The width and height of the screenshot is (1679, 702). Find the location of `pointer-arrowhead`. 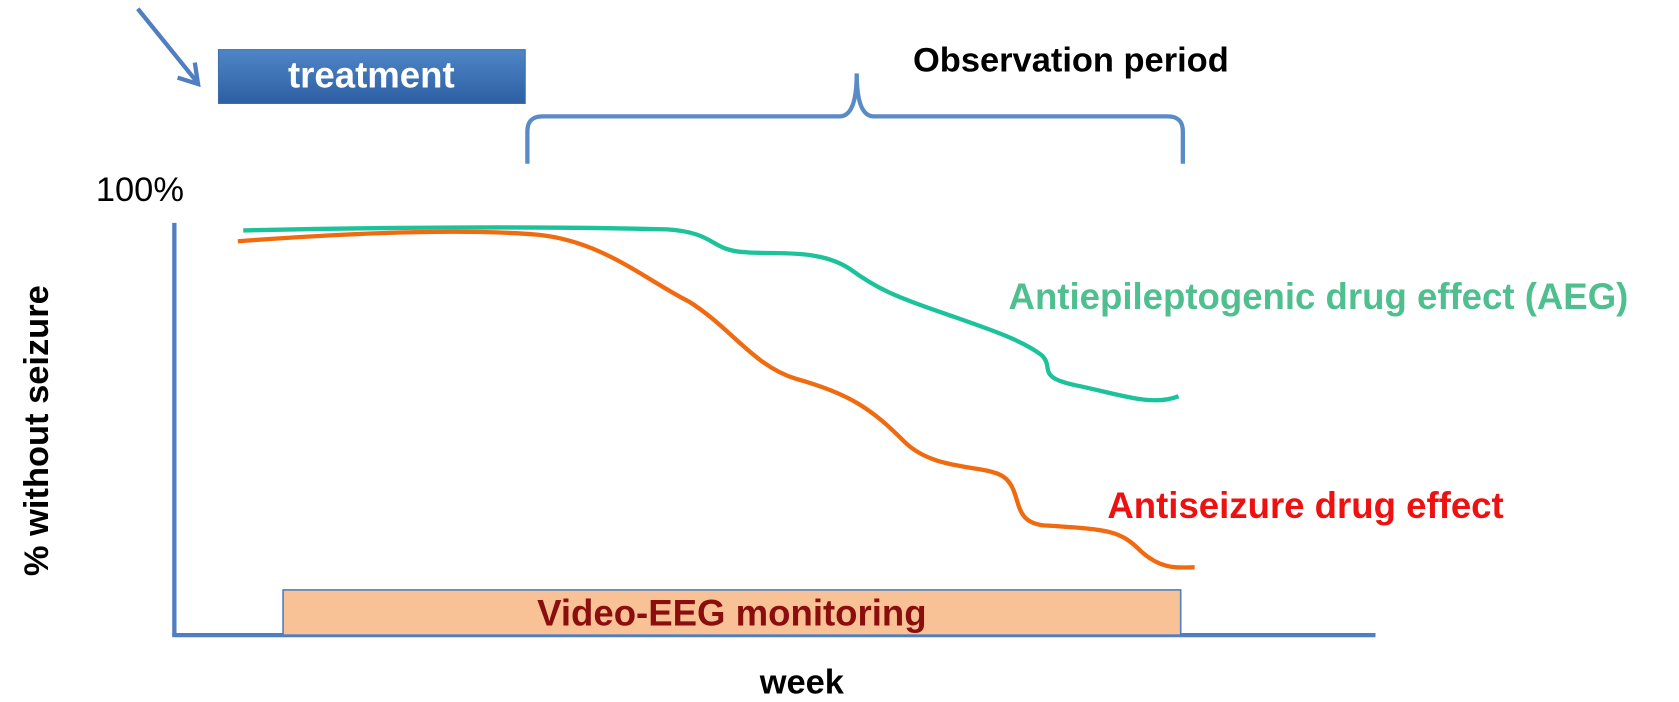

pointer-arrowhead is located at coordinates (188, 75).